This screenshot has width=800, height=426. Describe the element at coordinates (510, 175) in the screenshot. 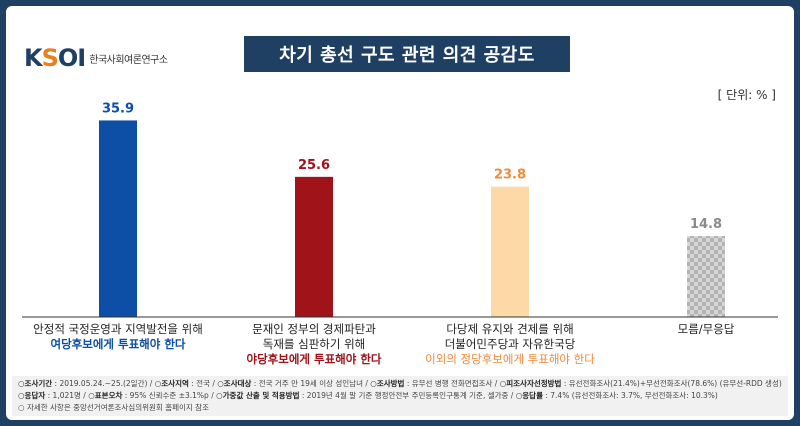

I see `value-label-3: 23.8` at that location.